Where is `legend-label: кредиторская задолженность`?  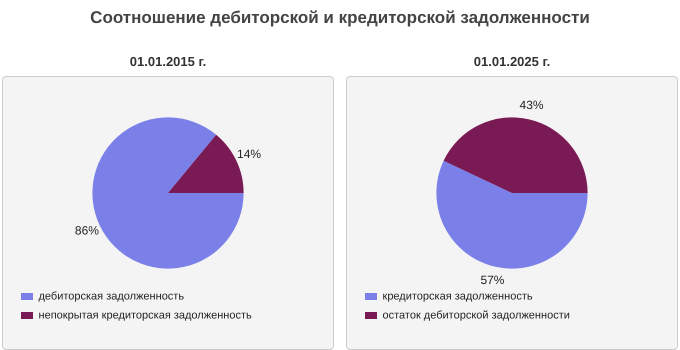
legend-label: кредиторская задолженность is located at coordinates (457, 296).